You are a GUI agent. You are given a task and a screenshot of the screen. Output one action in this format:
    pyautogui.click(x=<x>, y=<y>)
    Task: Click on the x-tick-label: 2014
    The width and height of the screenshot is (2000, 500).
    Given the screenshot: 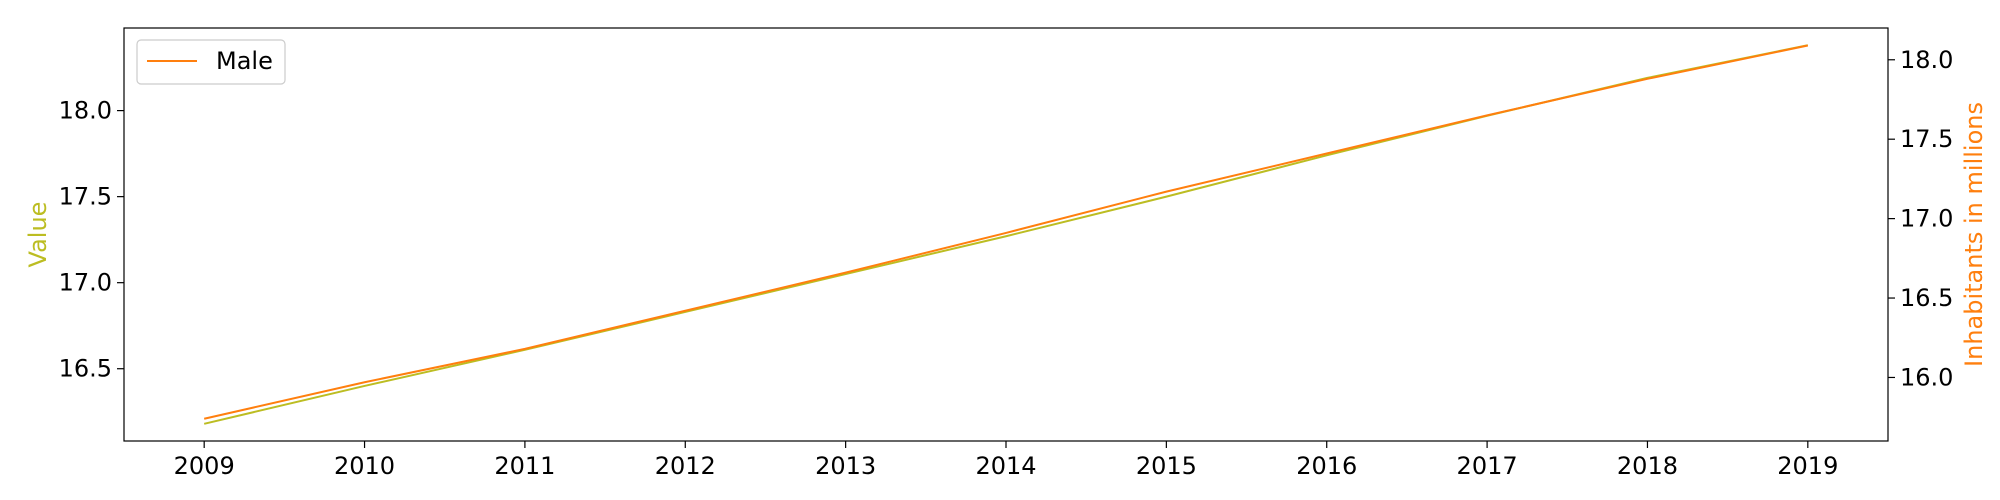 What is the action you would take?
    pyautogui.click(x=1005, y=466)
    